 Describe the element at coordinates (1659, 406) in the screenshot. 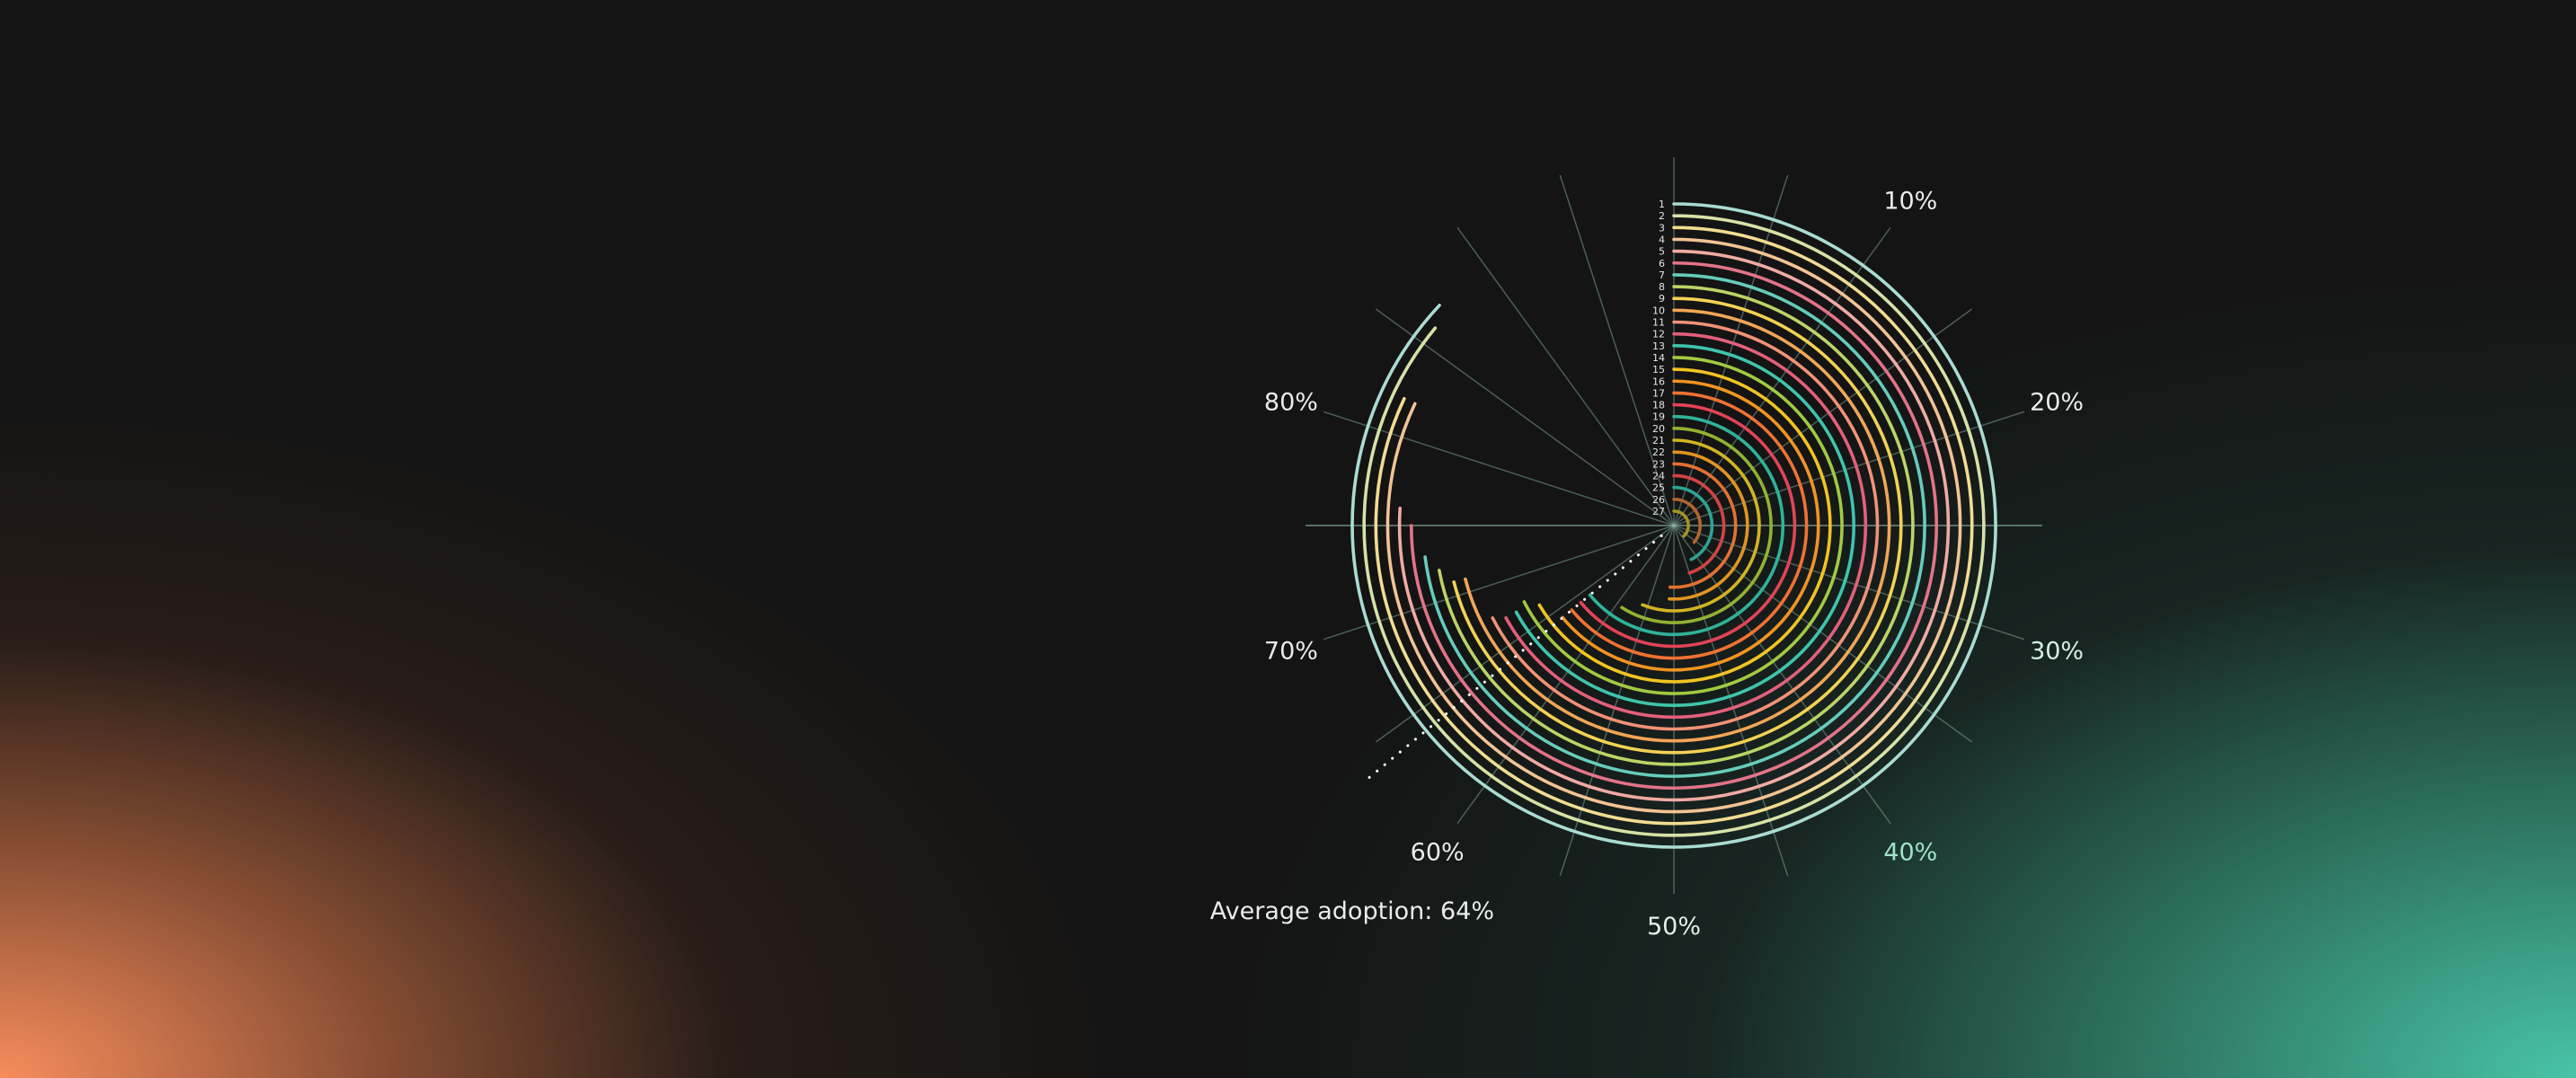

I see `ring-label-18: 18` at that location.